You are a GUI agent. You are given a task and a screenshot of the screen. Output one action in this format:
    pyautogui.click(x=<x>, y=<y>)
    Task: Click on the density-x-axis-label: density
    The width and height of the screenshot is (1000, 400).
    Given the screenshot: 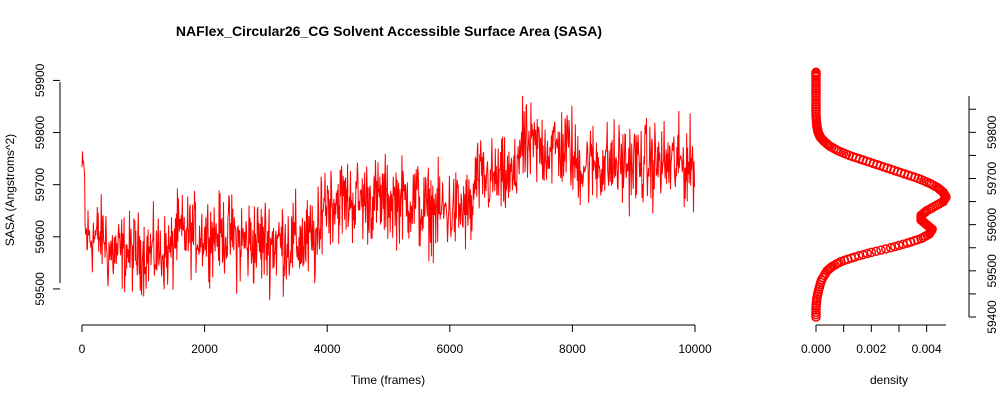 What is the action you would take?
    pyautogui.click(x=889, y=380)
    